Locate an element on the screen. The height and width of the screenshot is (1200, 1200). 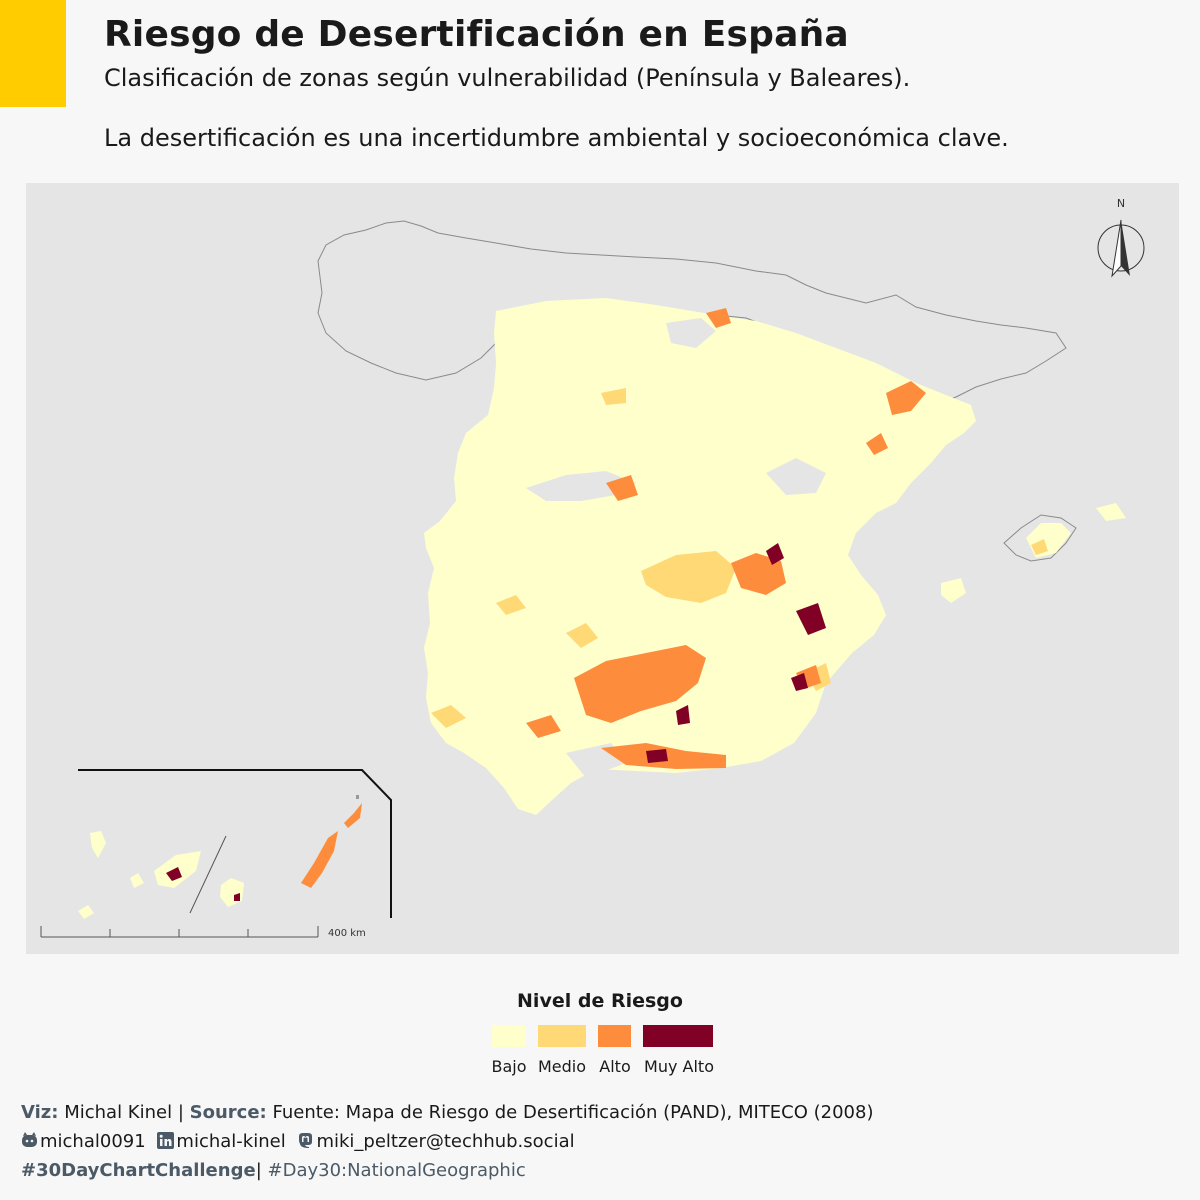
github-icon is located at coordinates (29, 1140).